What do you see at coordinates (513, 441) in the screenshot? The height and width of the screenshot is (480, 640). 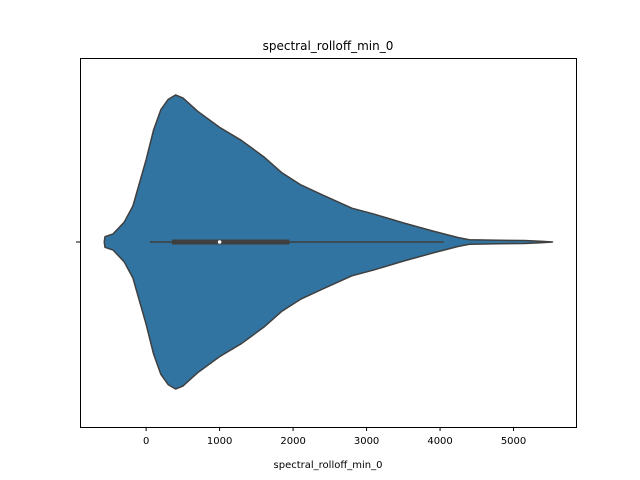 I see `x-tick-label: 5000` at bounding box center [513, 441].